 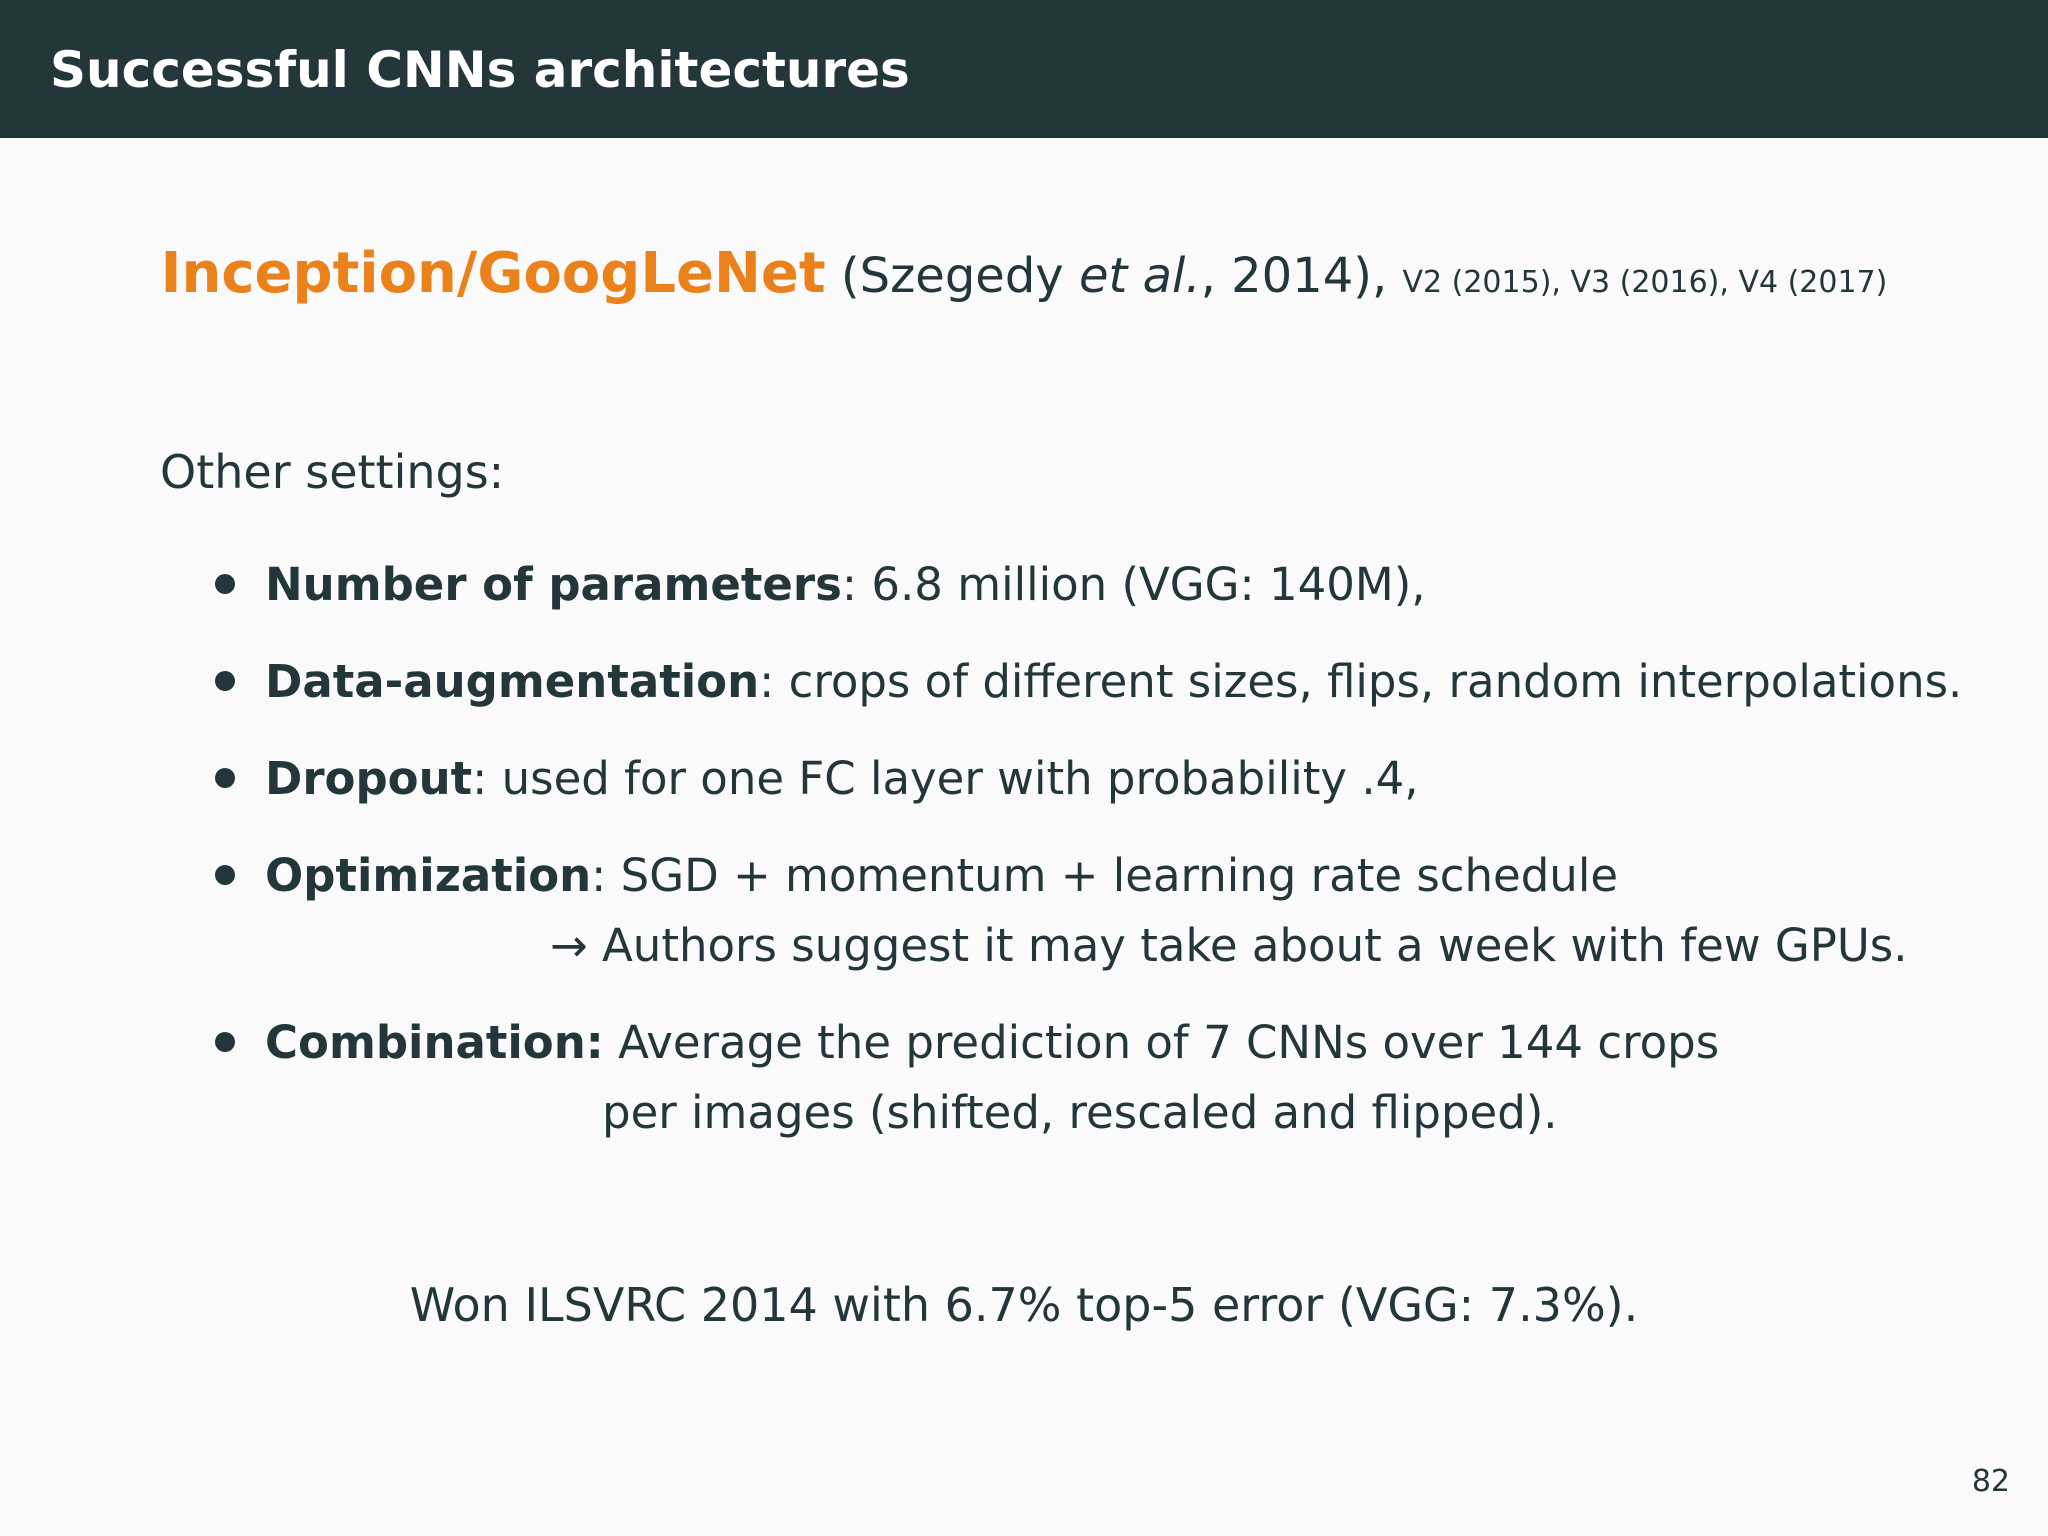 What do you see at coordinates (952, 276) in the screenshot?
I see `citation-open: (Szegedy` at bounding box center [952, 276].